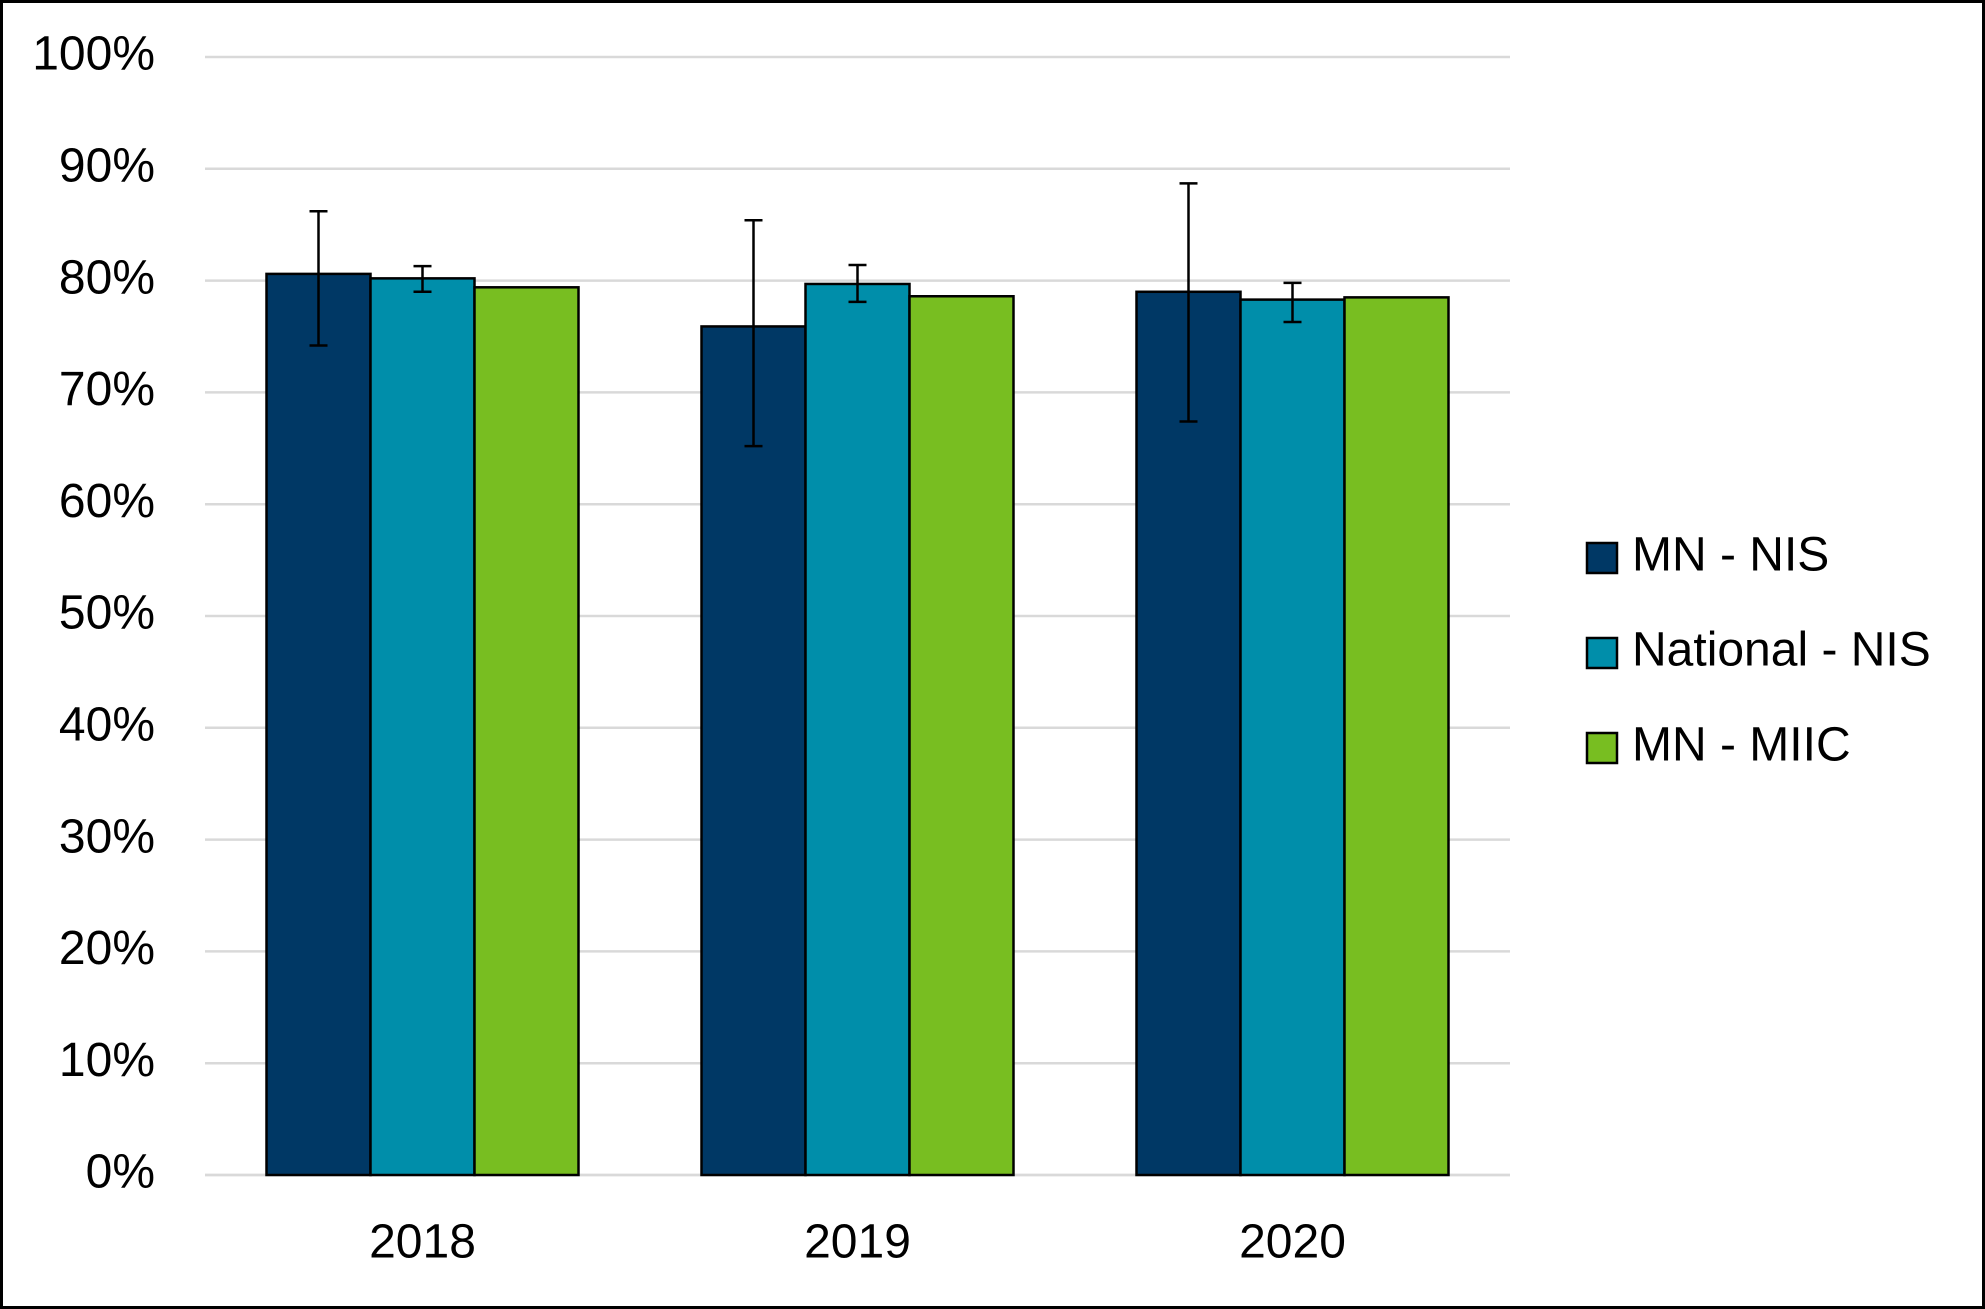 Image resolution: width=1985 pixels, height=1309 pixels. I want to click on x-tick-label: 2018, so click(422, 1242).